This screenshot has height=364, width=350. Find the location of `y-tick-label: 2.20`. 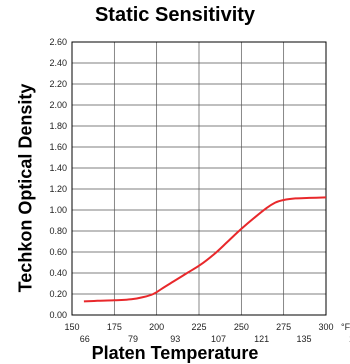

y-tick-label: 2.20 is located at coordinates (58, 84).